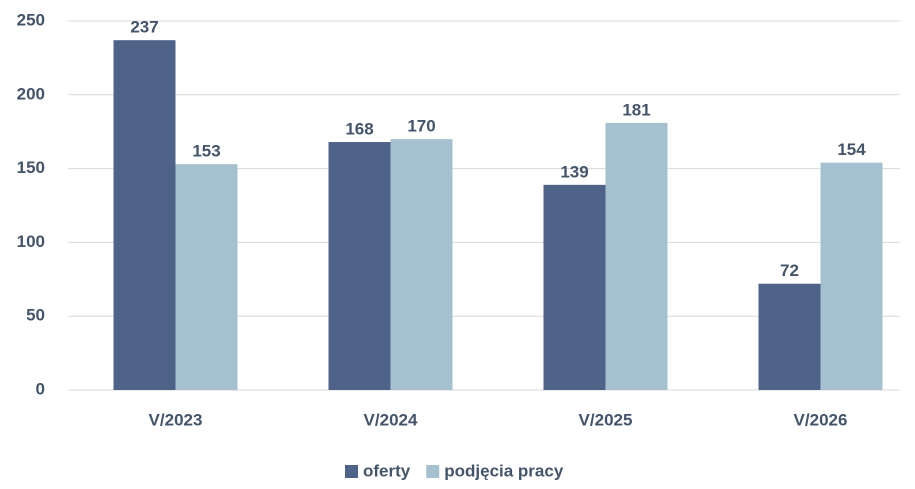 This screenshot has width=915, height=489. What do you see at coordinates (606, 419) in the screenshot?
I see `x-tick-label: V/2025` at bounding box center [606, 419].